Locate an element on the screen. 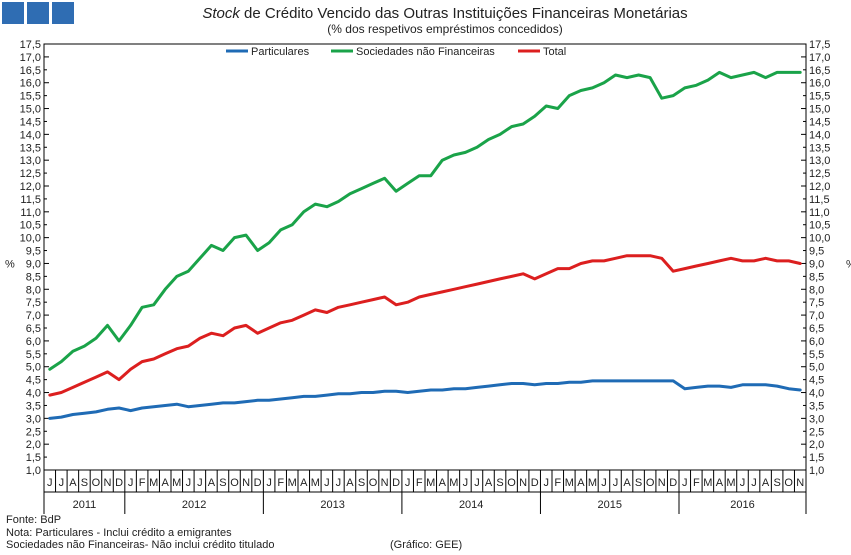 Image resolution: width=851 pixels, height=555 pixels. y-tick-label-left: 5,0 is located at coordinates (33, 368).